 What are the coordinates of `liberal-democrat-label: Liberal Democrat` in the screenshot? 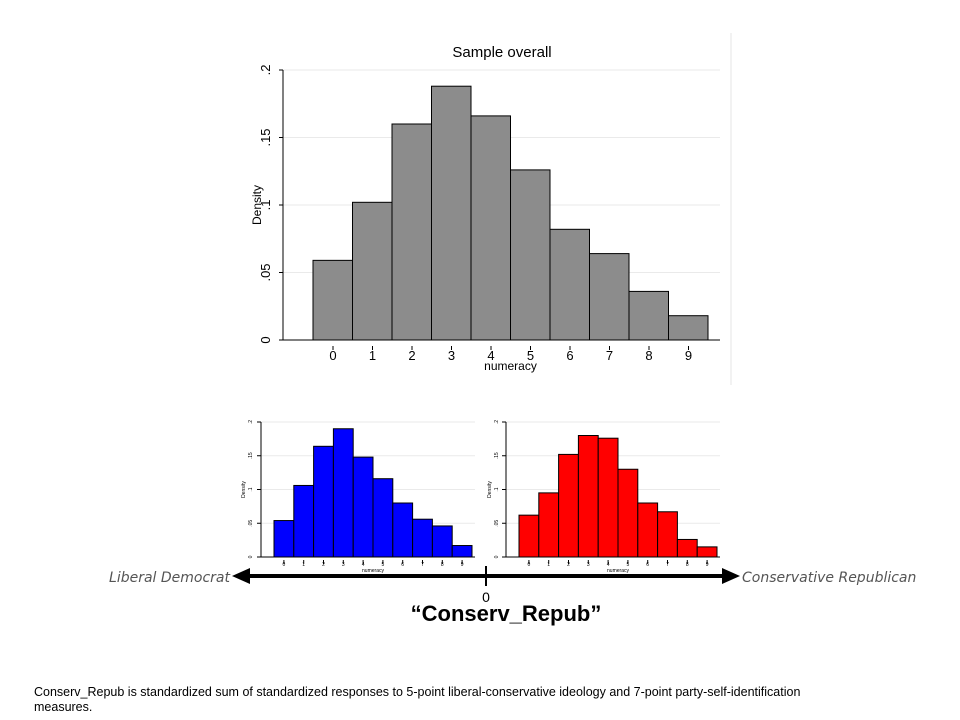 It's located at (169, 578).